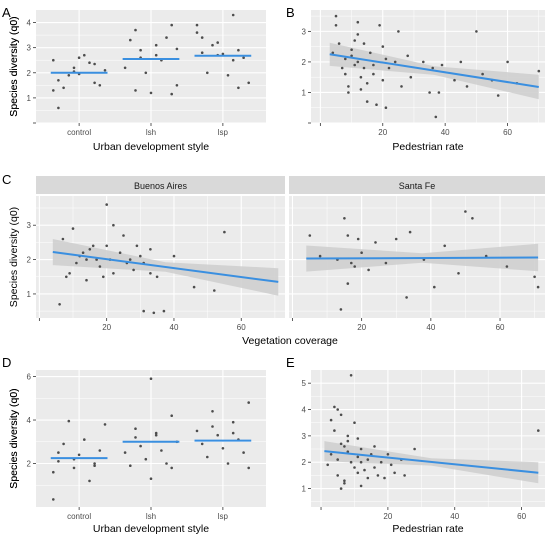  Describe the element at coordinates (304, 383) in the screenshot. I see `y-tick-label: 5` at that location.